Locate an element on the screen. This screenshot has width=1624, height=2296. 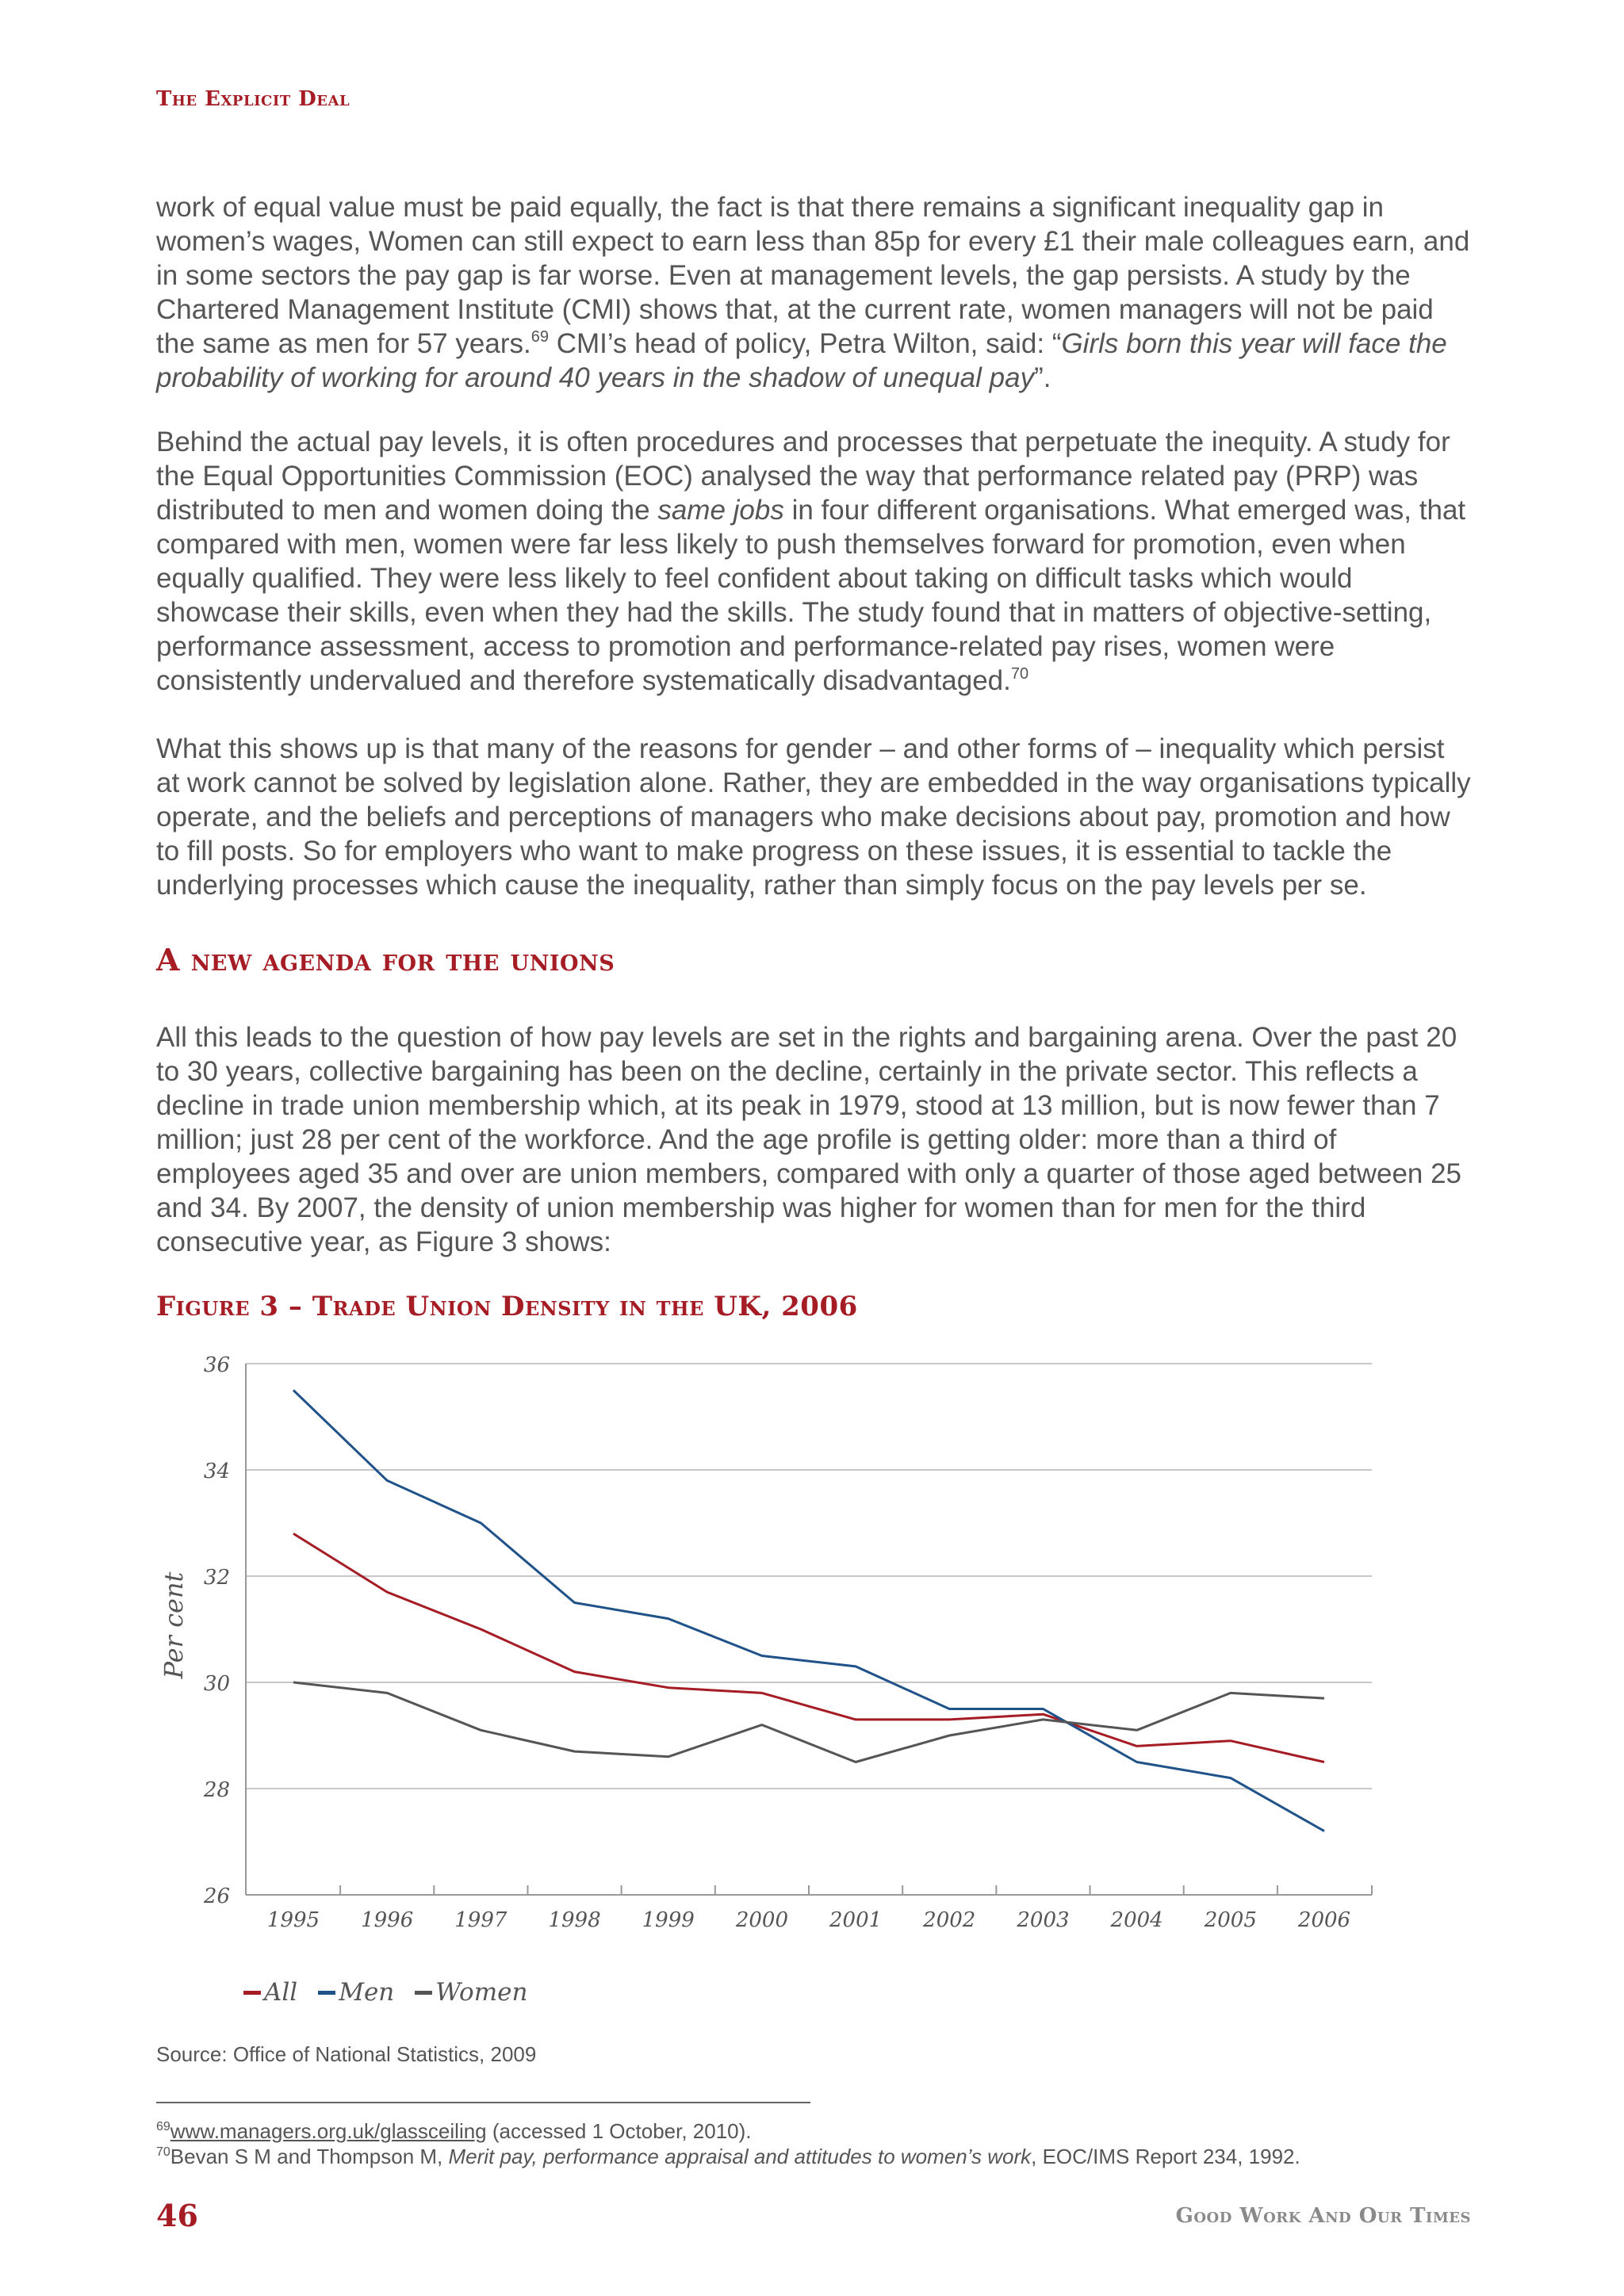
footnote-ref-70: 70 is located at coordinates (1020, 674).